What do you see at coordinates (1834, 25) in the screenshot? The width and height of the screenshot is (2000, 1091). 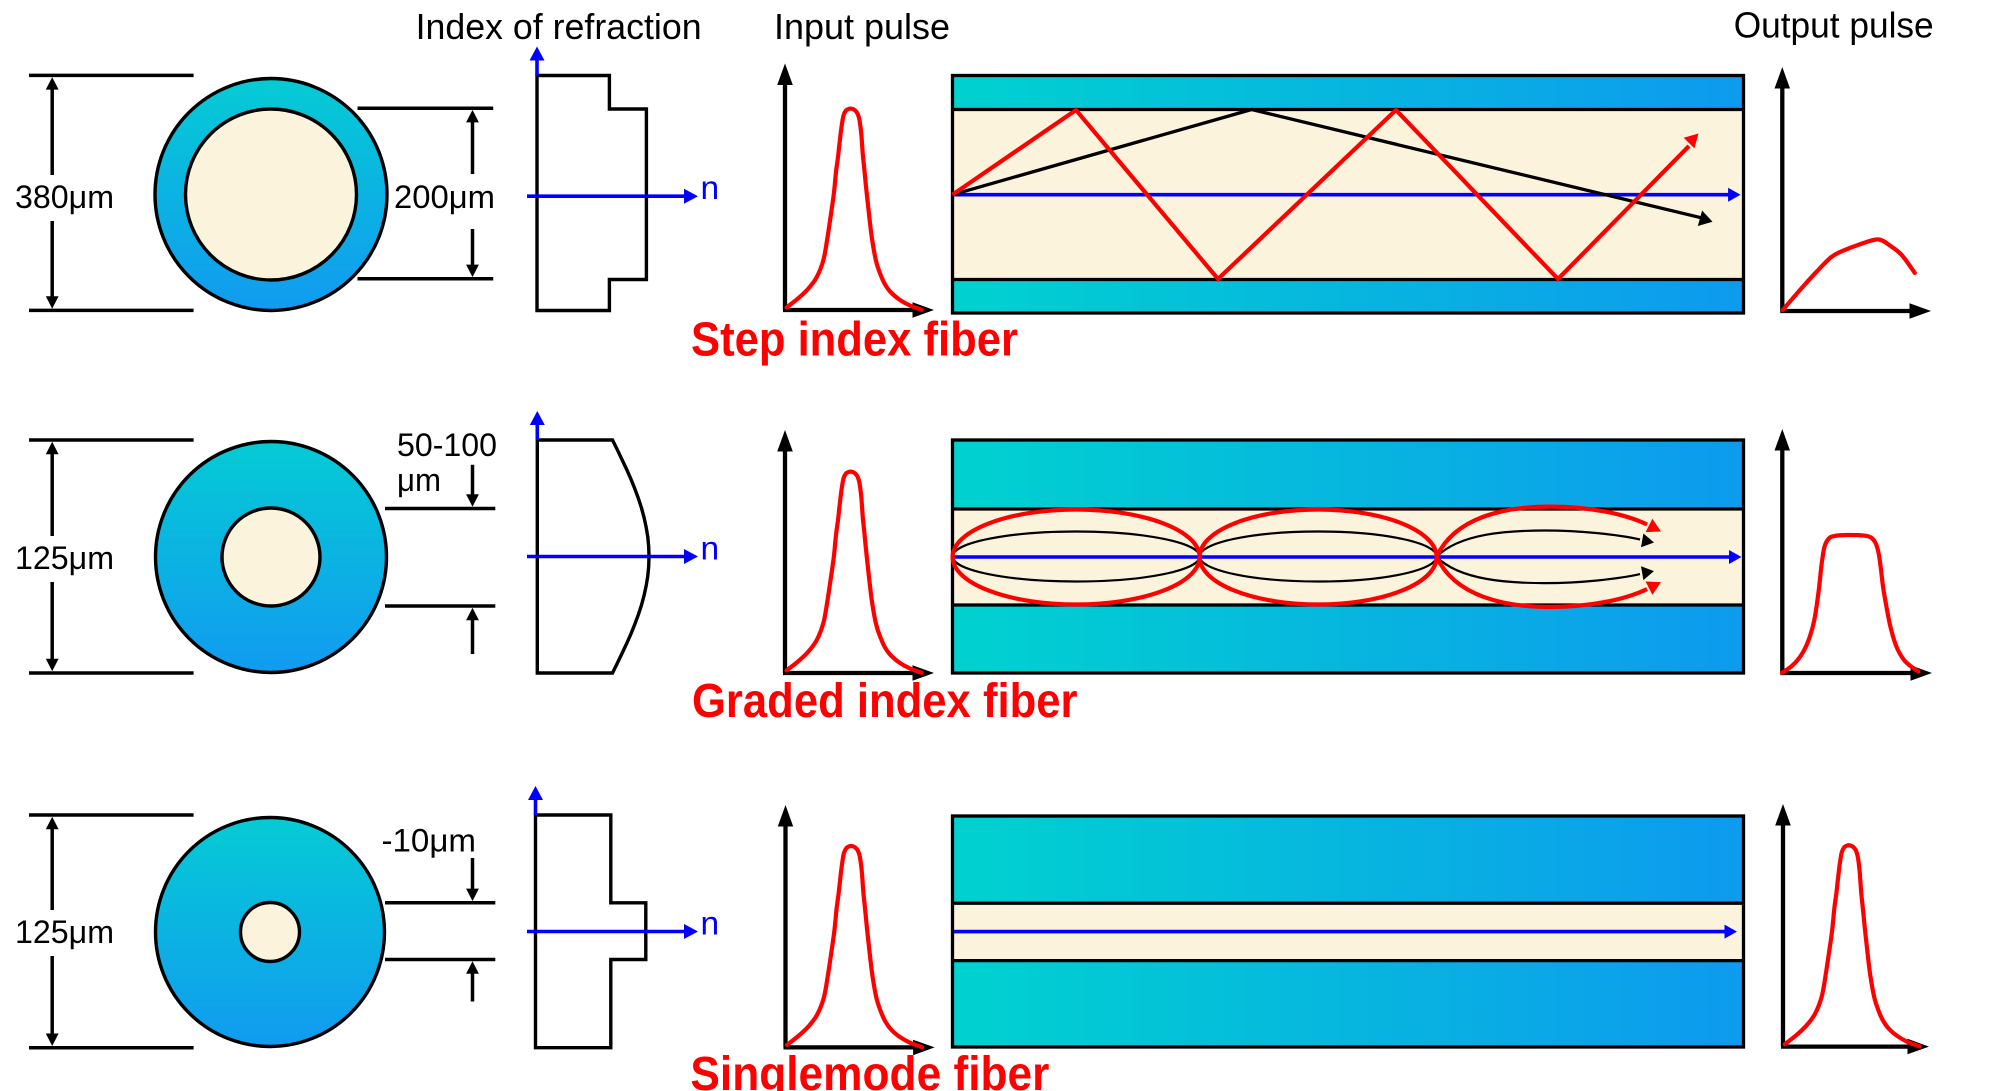 I see `svg-text: Output pulse` at bounding box center [1834, 25].